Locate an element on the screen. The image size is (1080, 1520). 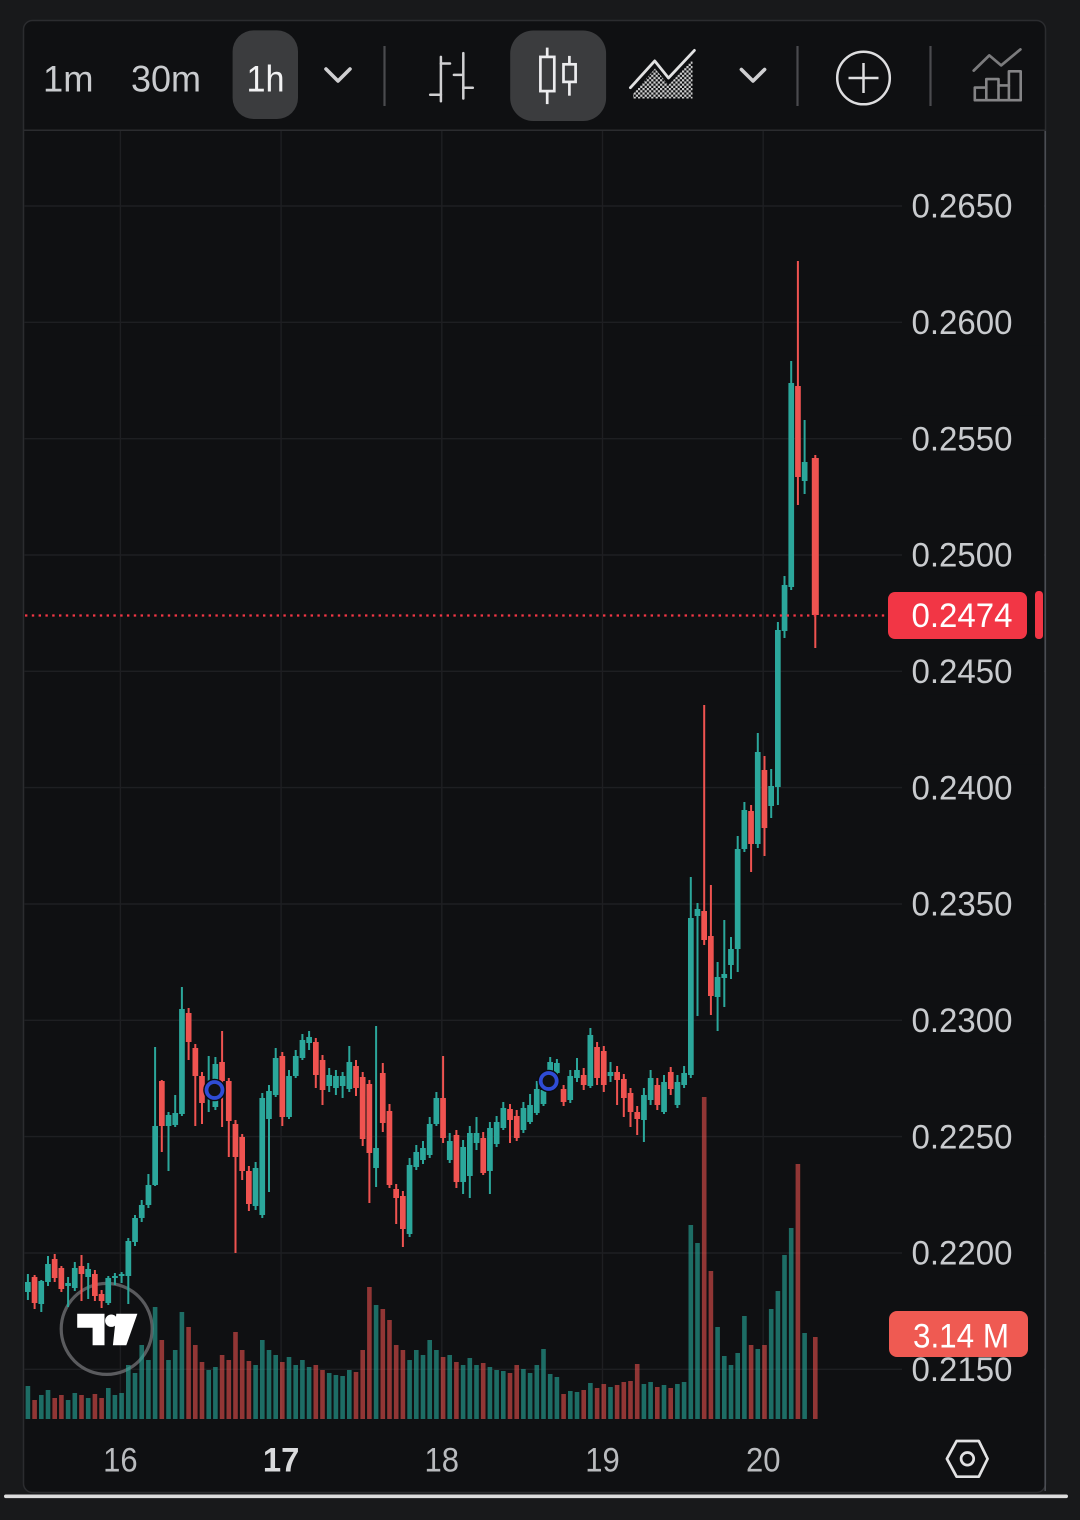
svg-text: 0.2300 is located at coordinates (962, 1021).